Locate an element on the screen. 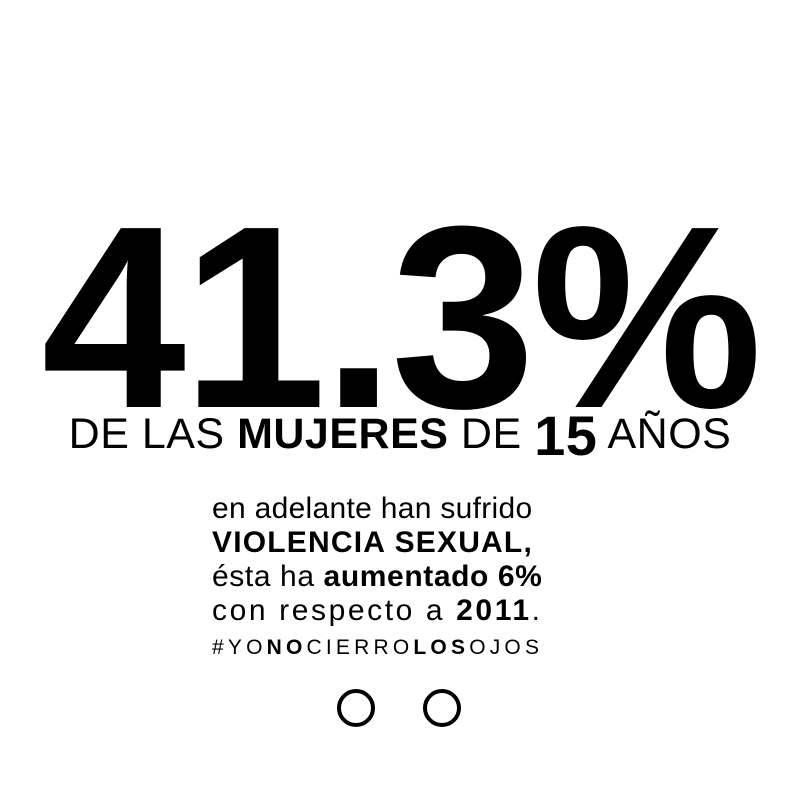 This screenshot has height=800, width=800. hashtag-part-5: OJOS is located at coordinates (506, 647).